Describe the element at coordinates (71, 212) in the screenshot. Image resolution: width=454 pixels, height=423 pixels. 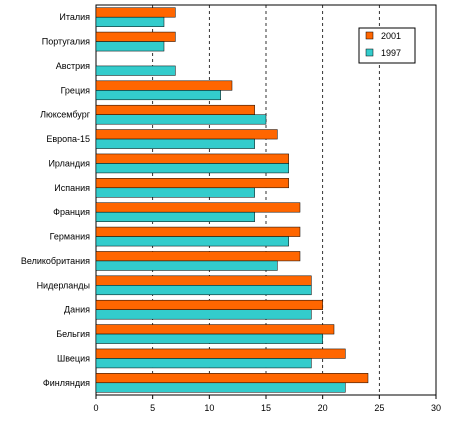
I see `category-label: Франция` at that location.